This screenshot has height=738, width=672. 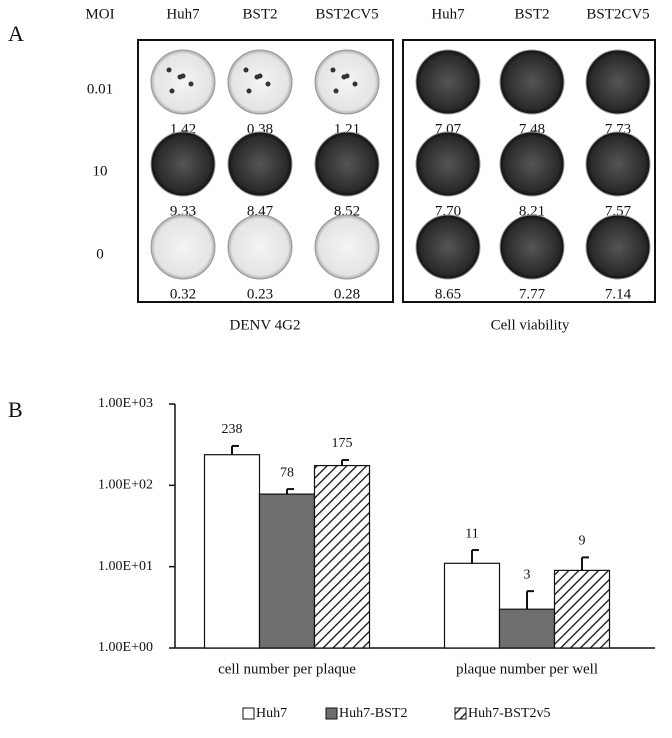 What do you see at coordinates (125, 647) in the screenshot?
I see `y-tick-label: 1.00E+00` at bounding box center [125, 647].